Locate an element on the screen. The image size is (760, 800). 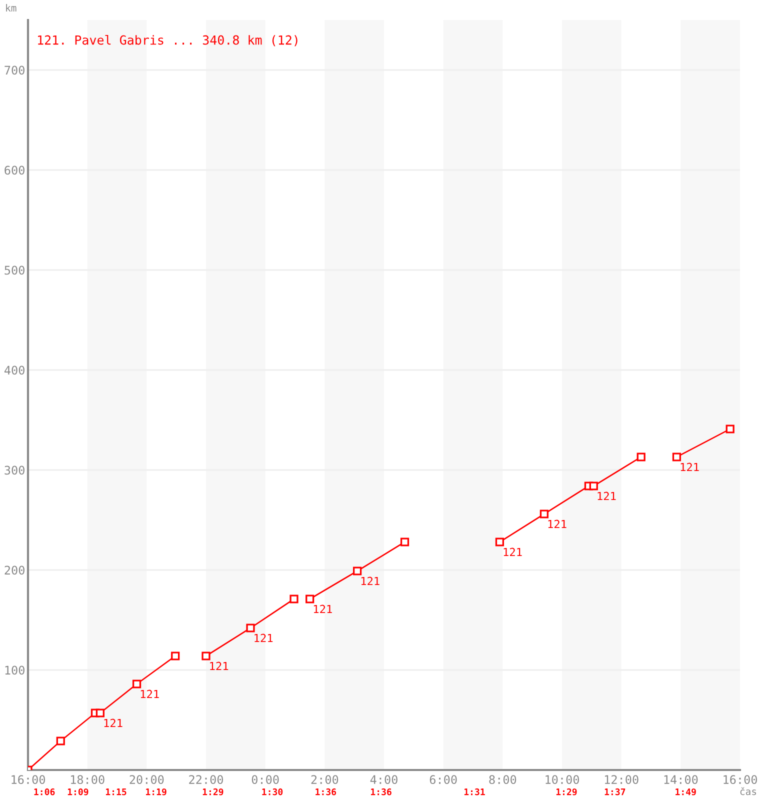
y-tick-label: 500 is located at coordinates (14, 270).